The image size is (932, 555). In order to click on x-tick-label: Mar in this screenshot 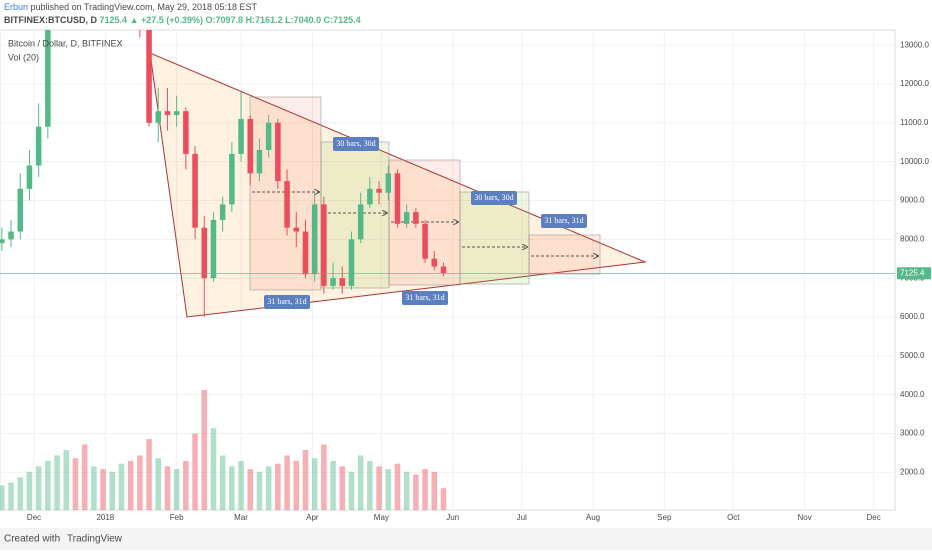, I will do `click(241, 517)`.